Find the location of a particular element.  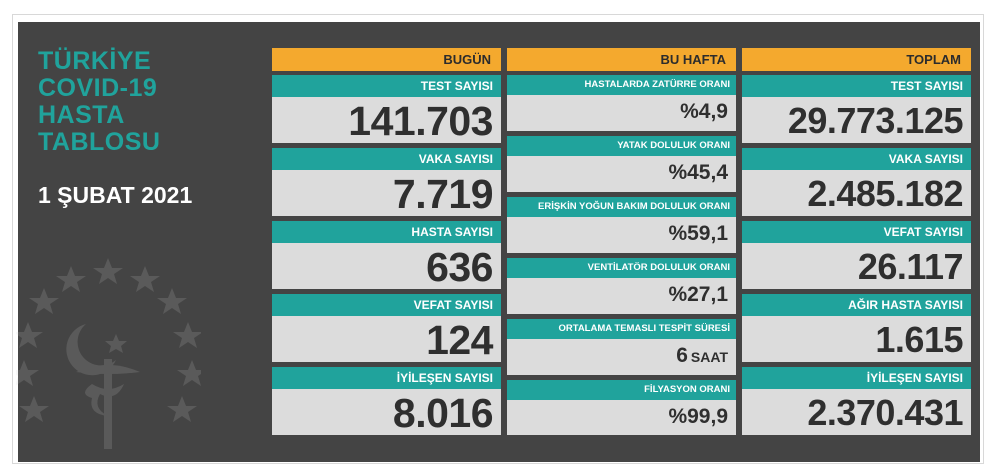

title-line: COVID-19 is located at coordinates (98, 88).